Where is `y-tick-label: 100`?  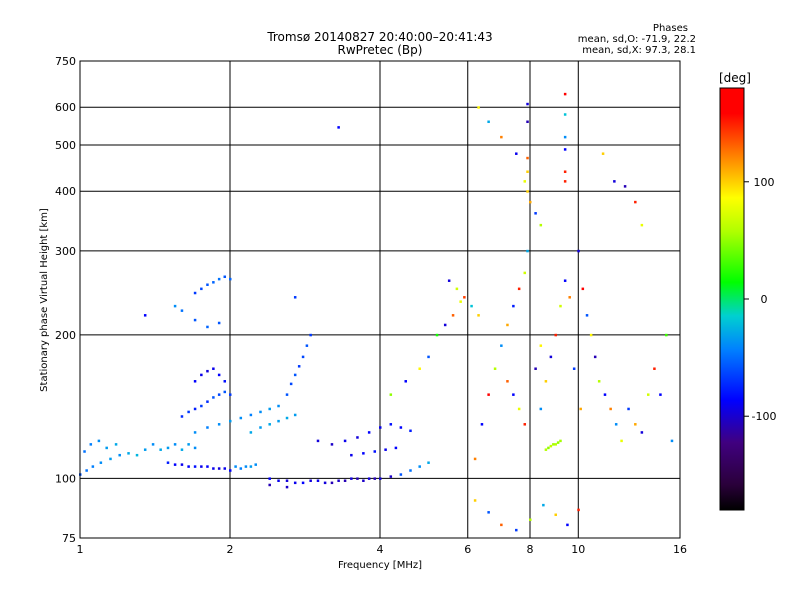 y-tick-label: 100 is located at coordinates (65, 478).